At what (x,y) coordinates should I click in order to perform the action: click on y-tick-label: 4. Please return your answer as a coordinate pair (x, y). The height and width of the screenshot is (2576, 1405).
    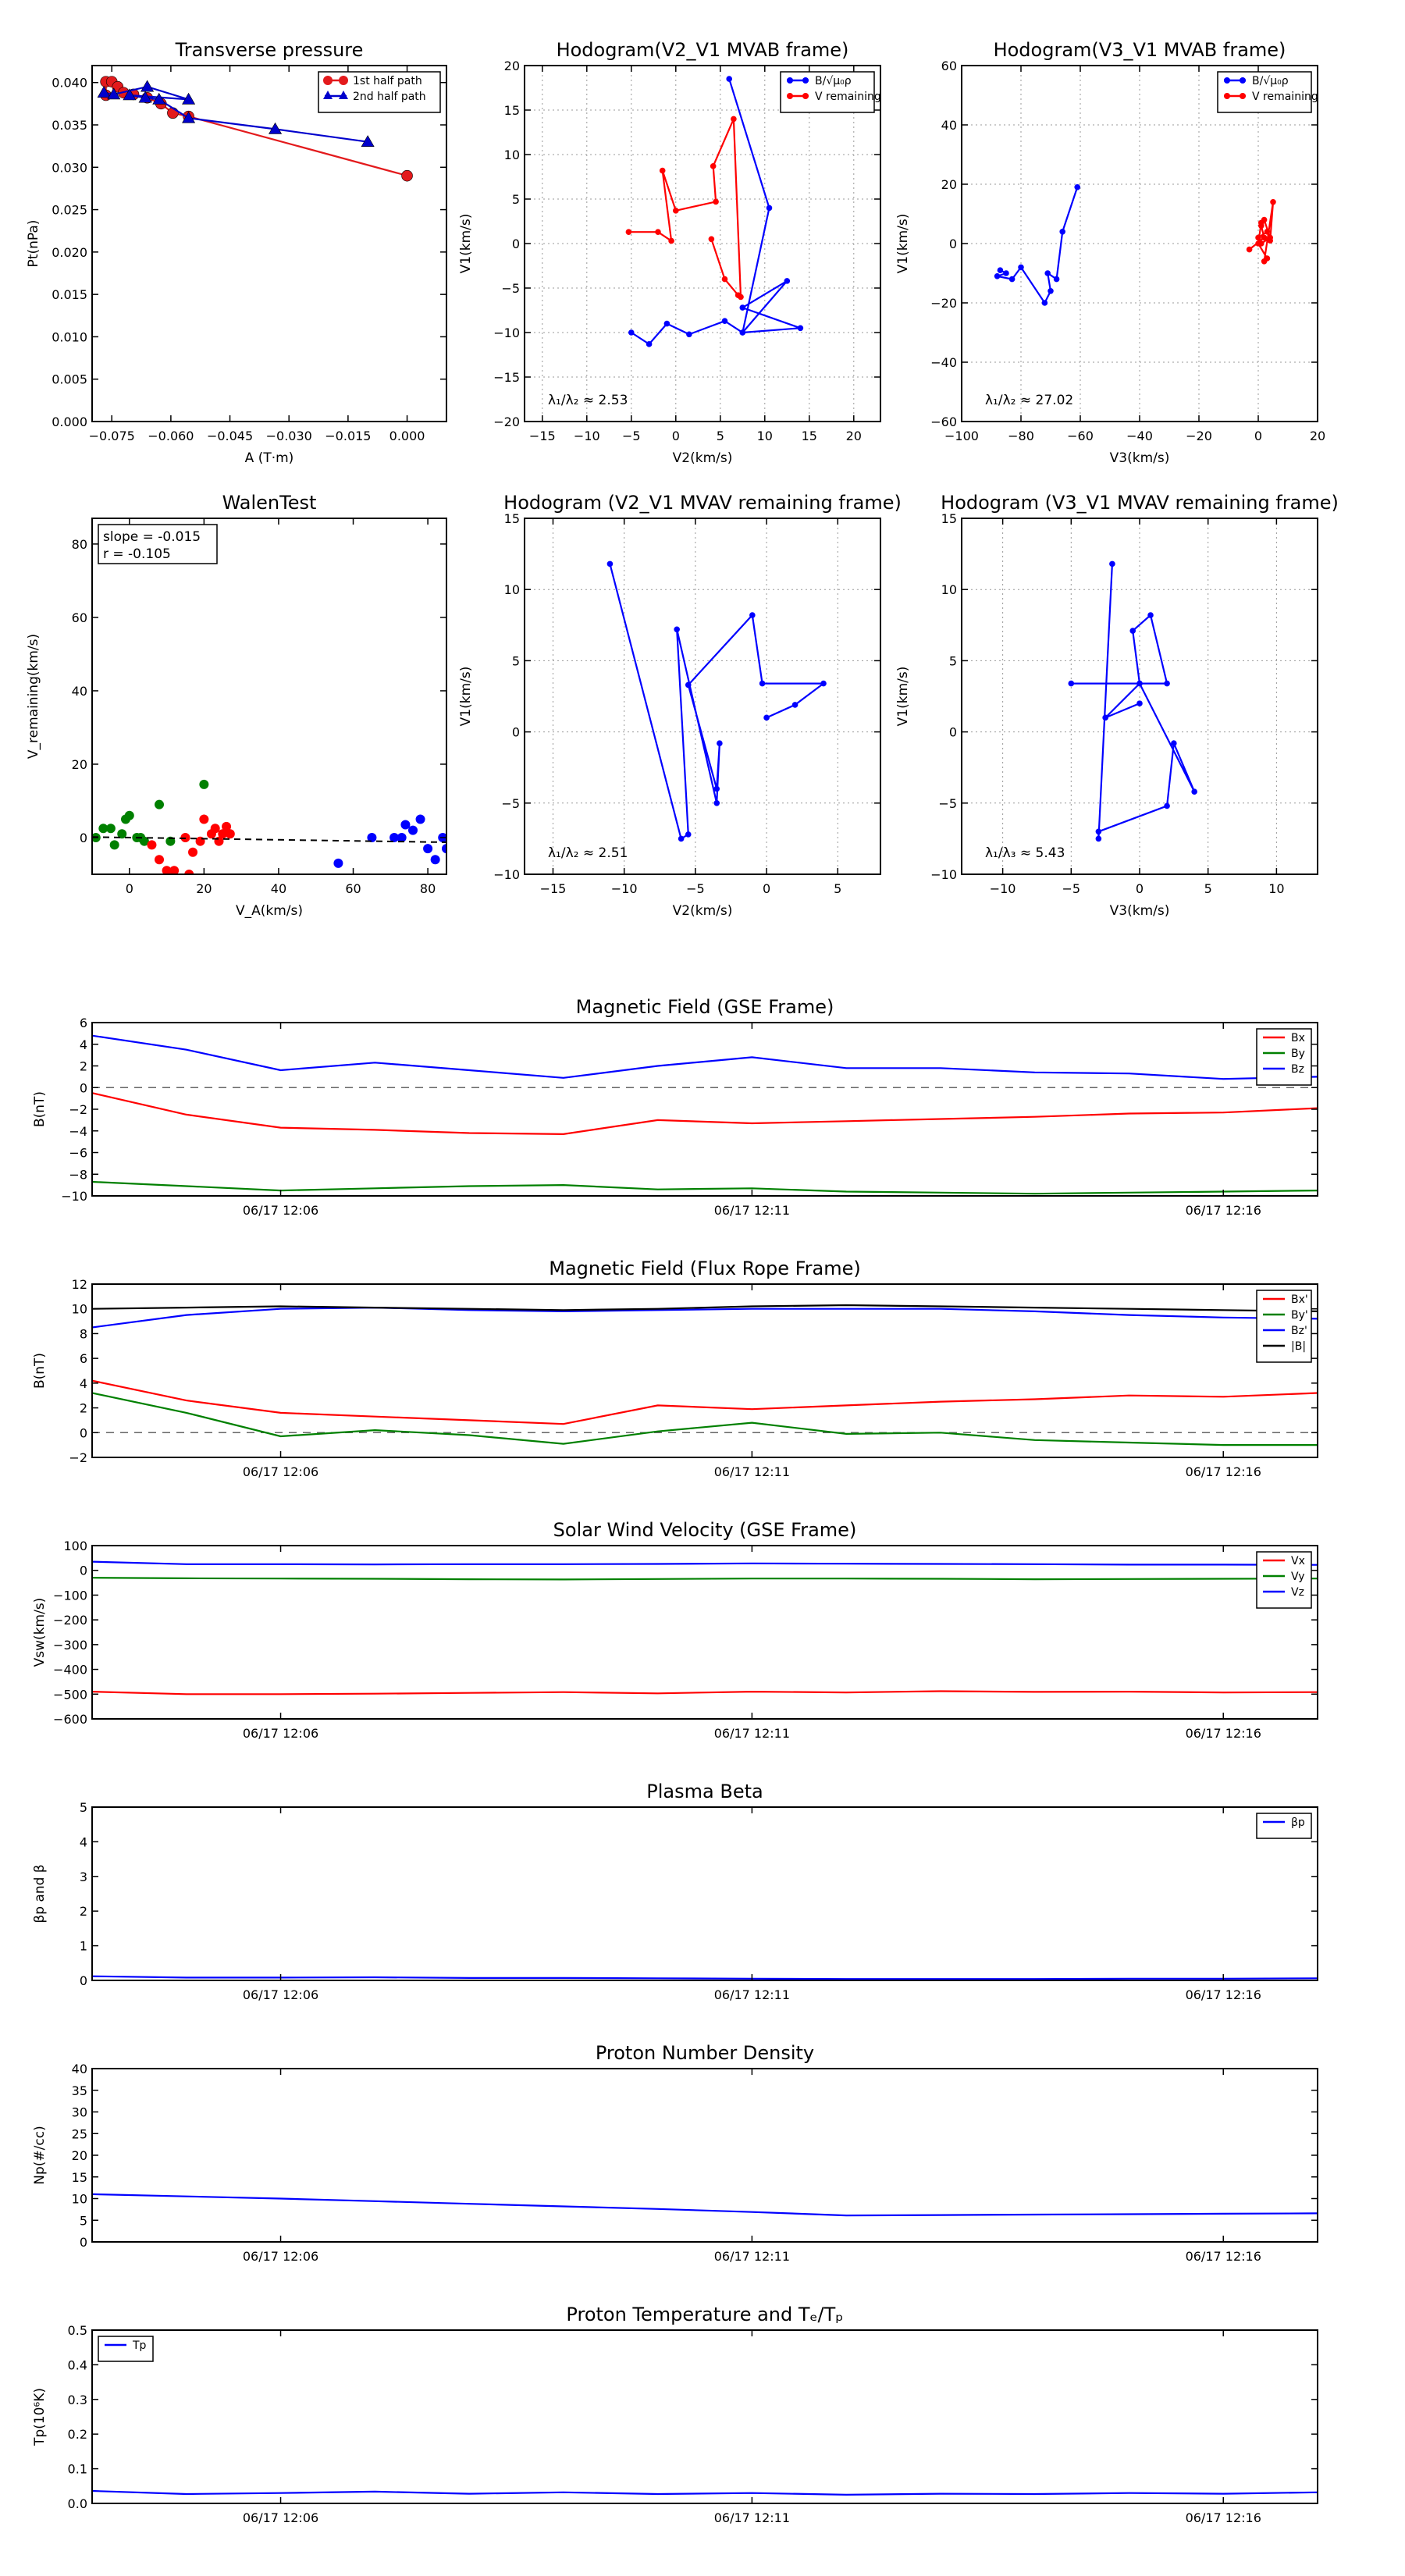
    Looking at the image, I should click on (84, 1383).